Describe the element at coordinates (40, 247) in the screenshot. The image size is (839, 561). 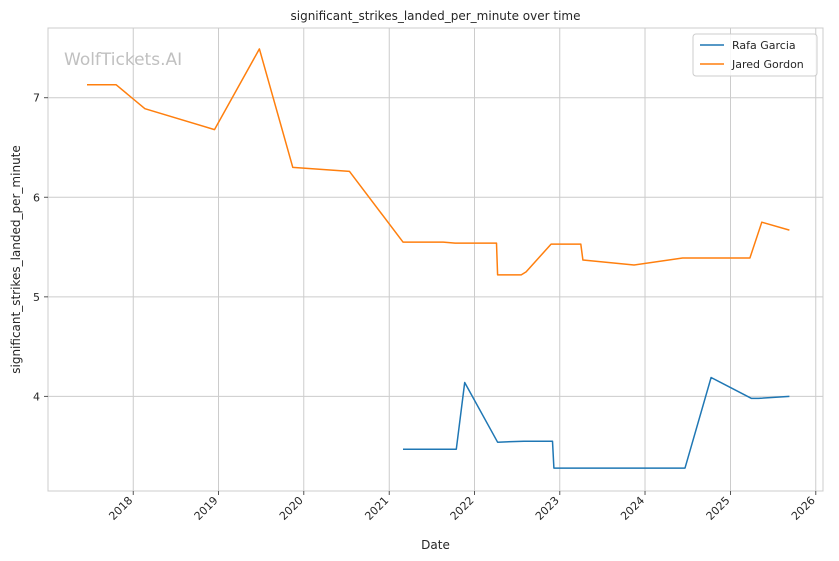
I see `y-axis-ticks: 4 5 6 7` at that location.